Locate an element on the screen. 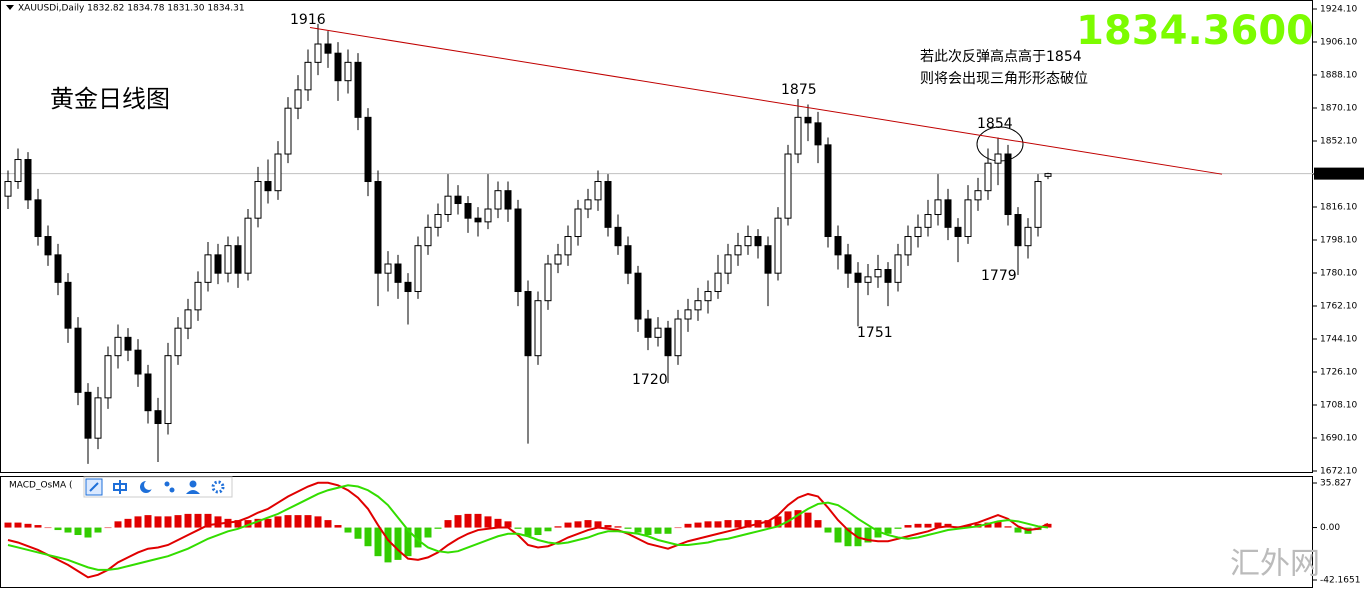  y-tick-label: 0.00 is located at coordinates (1330, 528).